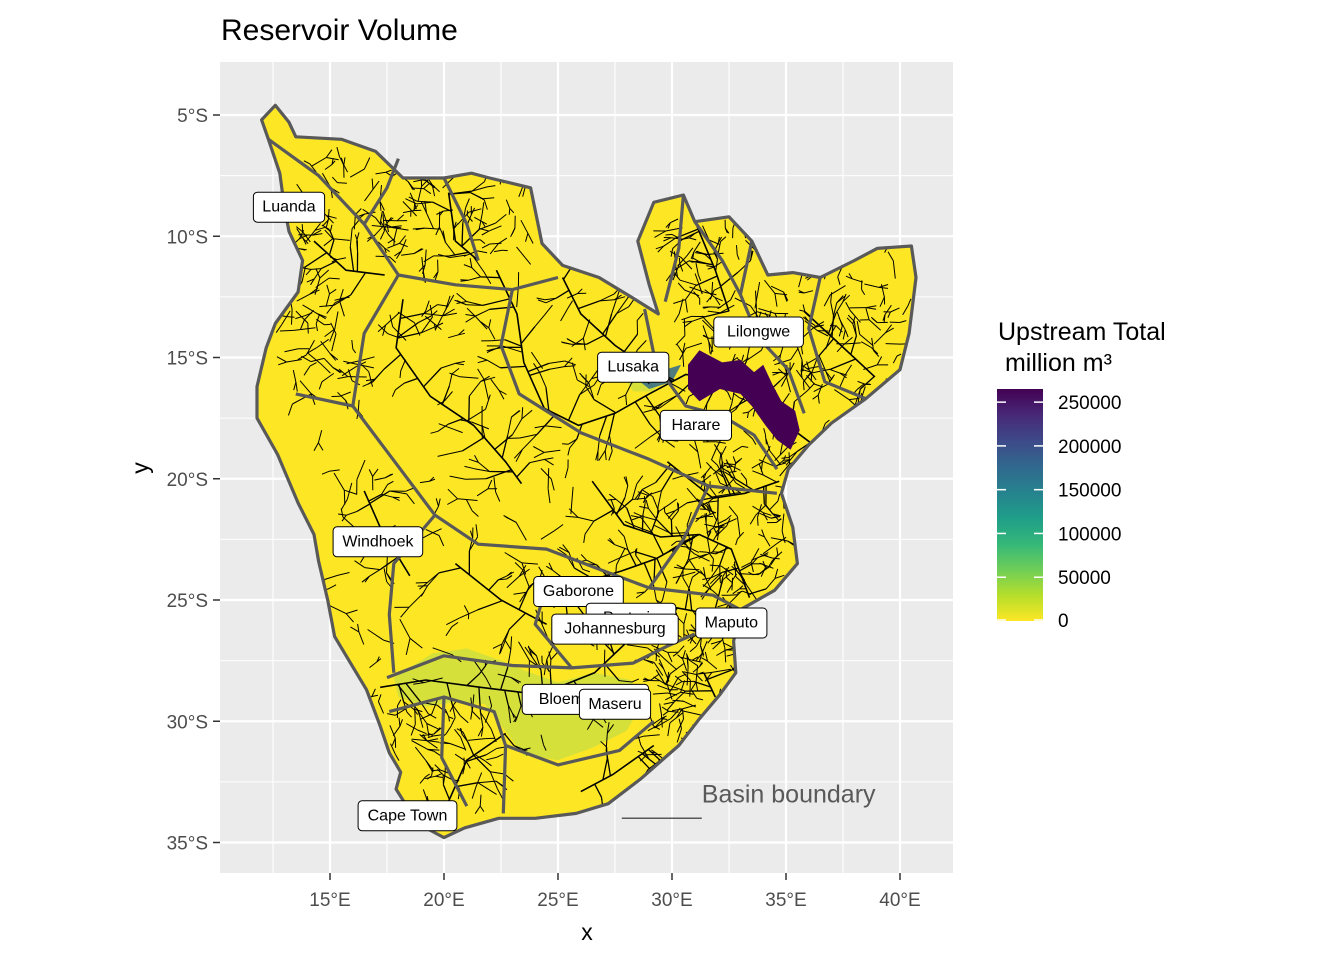  I want to click on basin-inner-boundary, so click(461, 219).